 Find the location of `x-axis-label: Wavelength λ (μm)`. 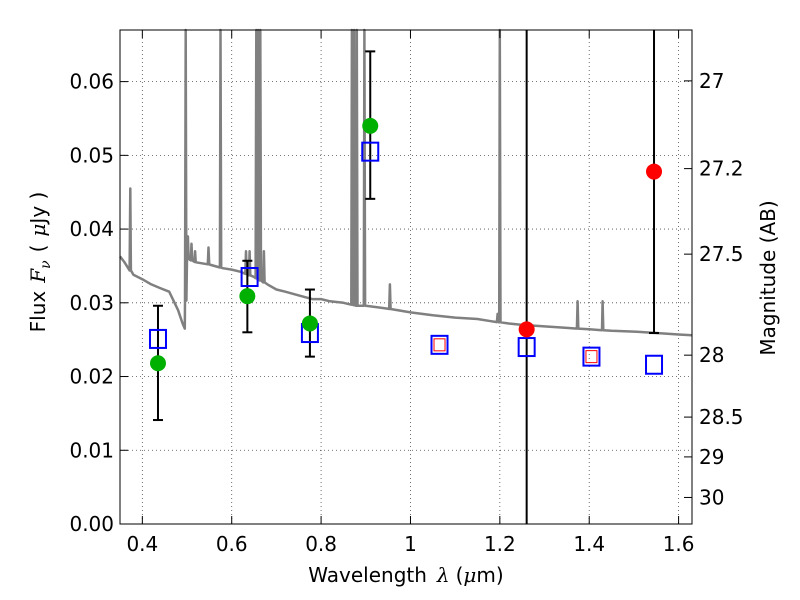

x-axis-label: Wavelength λ (μm) is located at coordinates (405, 575).